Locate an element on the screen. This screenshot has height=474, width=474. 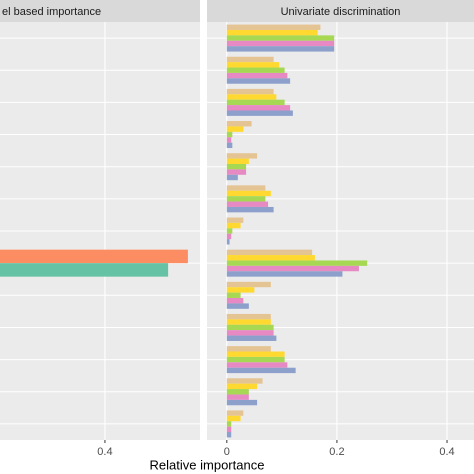
x-tick-label: 0.2 is located at coordinates (336, 452).